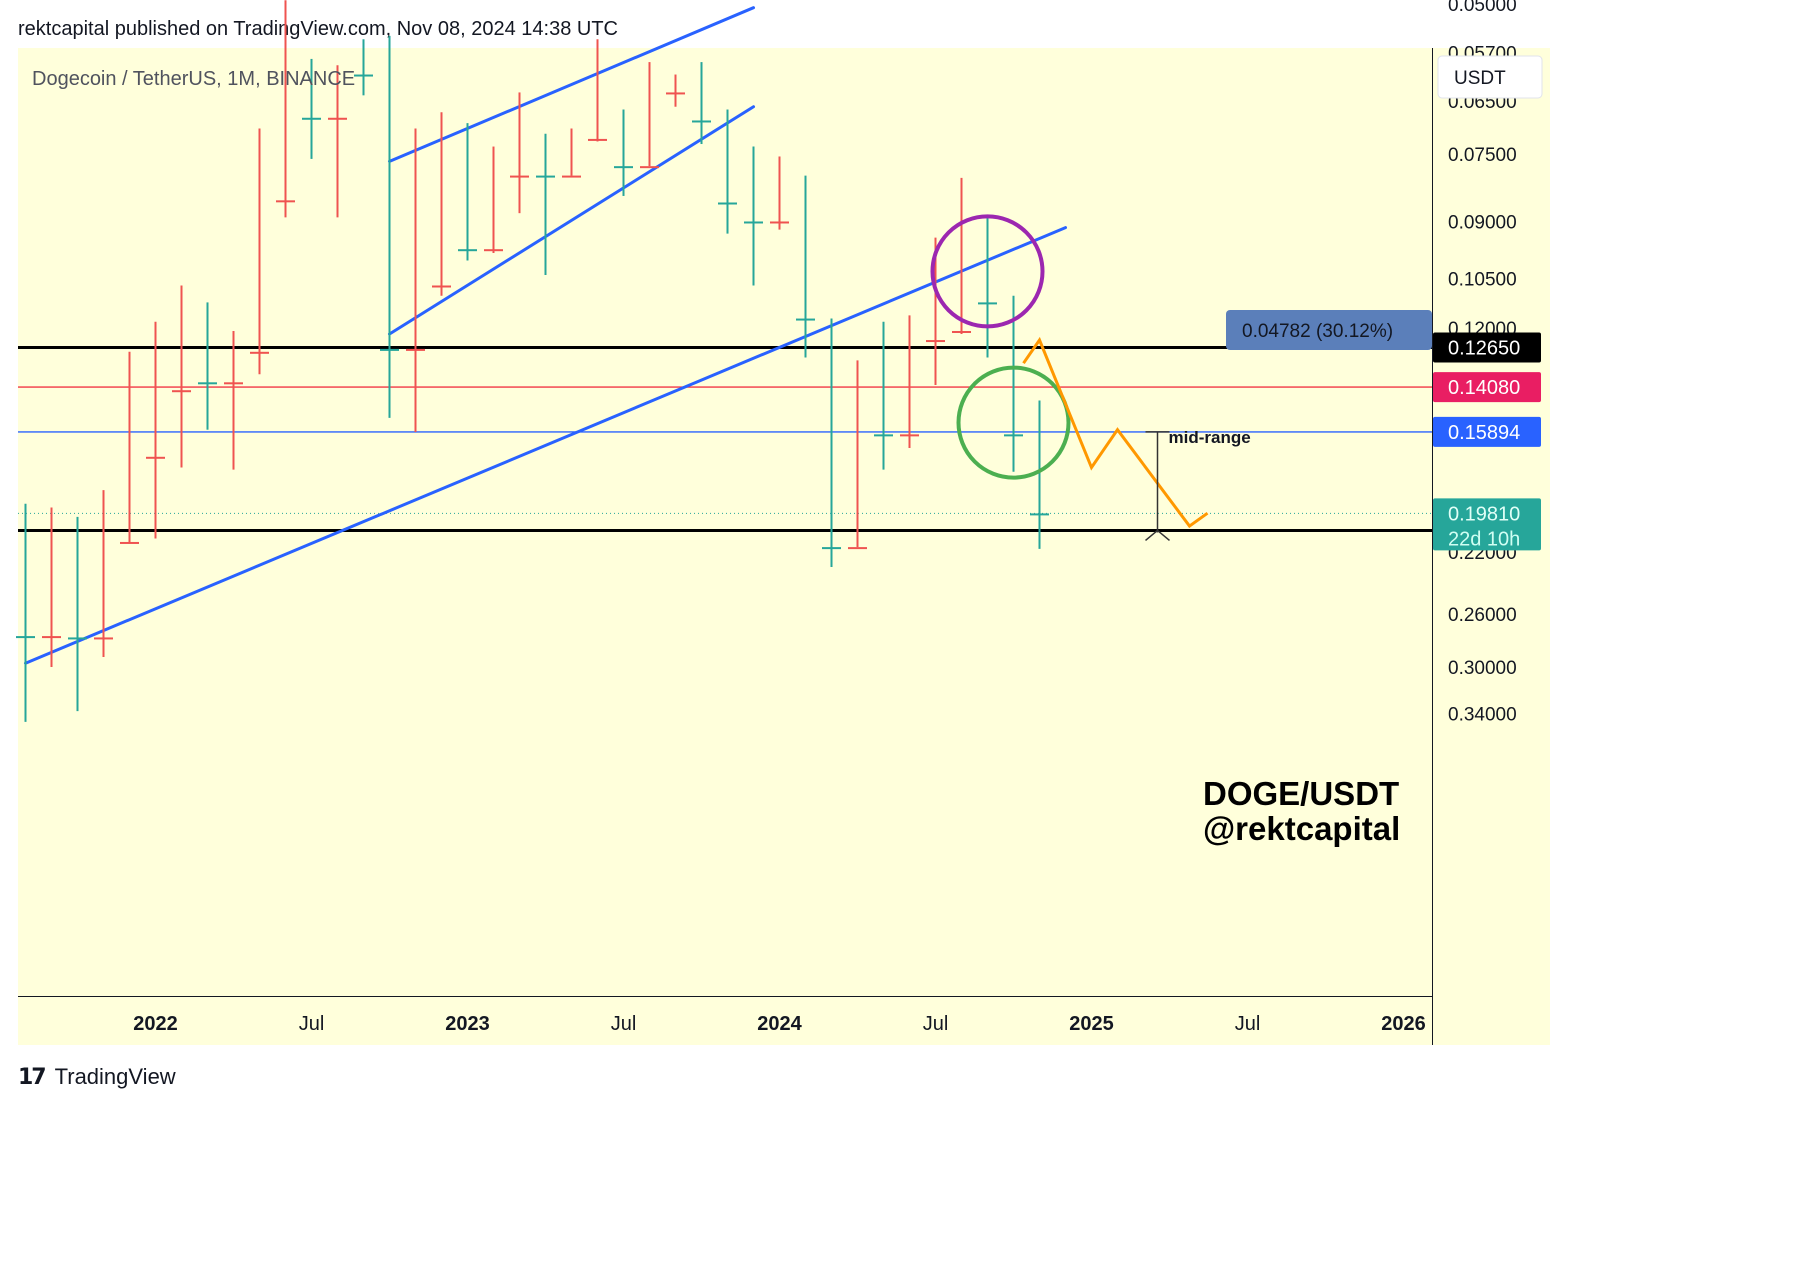 This screenshot has height=1266, width=1794. I want to click on price-badge-0.14080, so click(1487, 387).